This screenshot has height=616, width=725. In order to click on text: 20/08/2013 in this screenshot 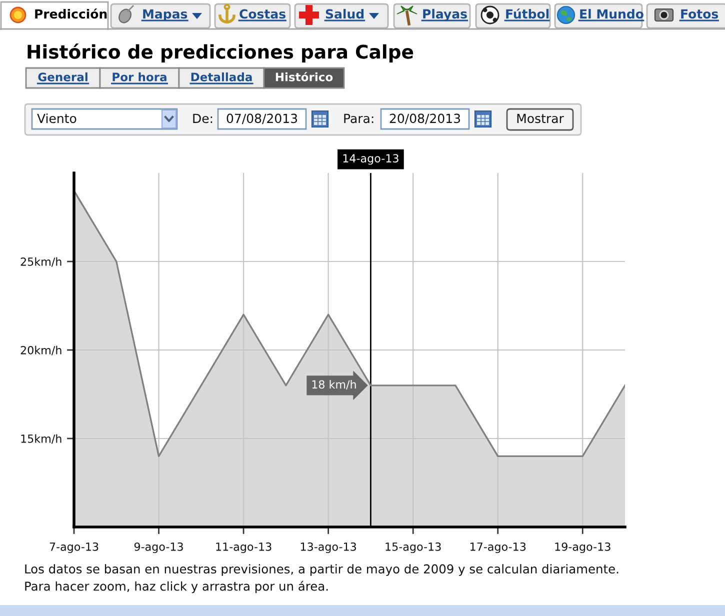, I will do `click(425, 119)`.